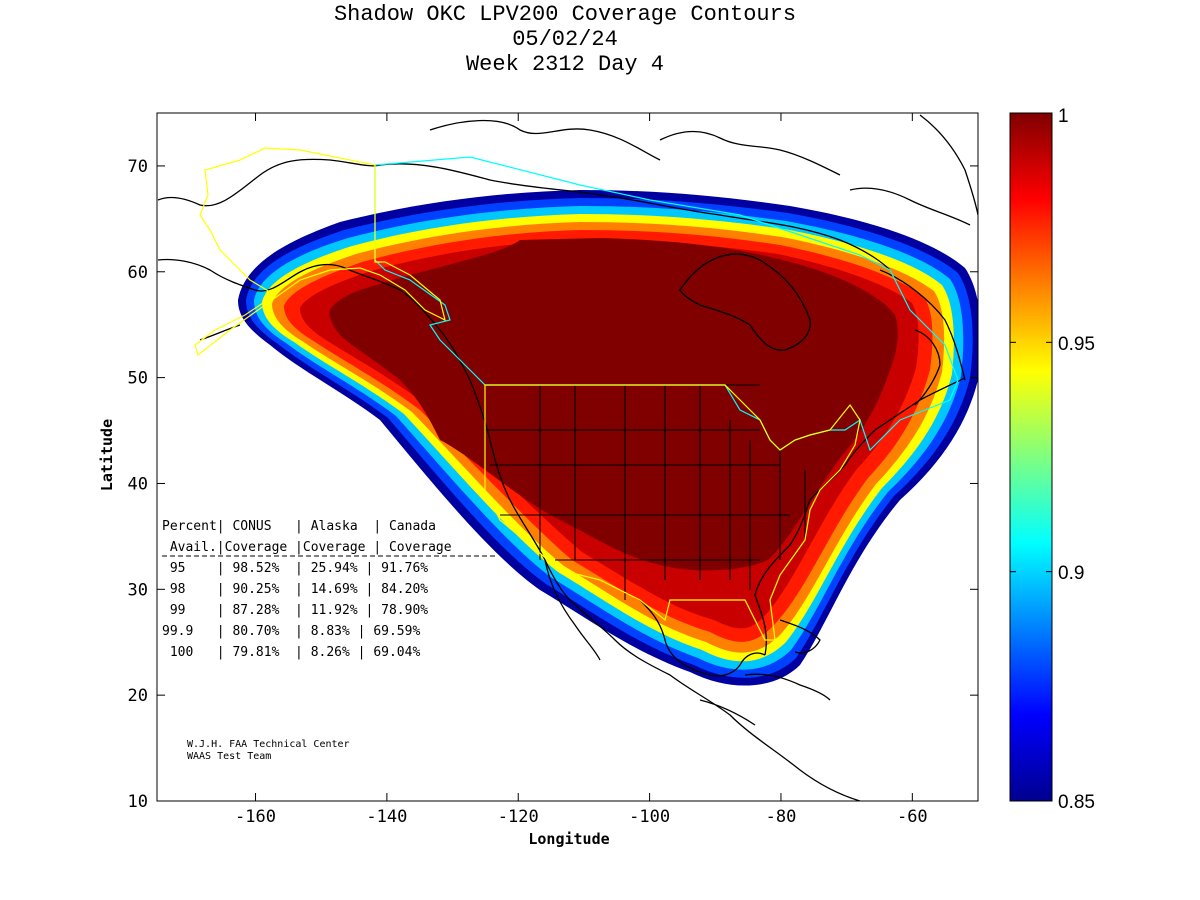 The height and width of the screenshot is (900, 1200). I want to click on table-header-1: Percent| CONUS | Alaska | Canada, so click(299, 526).